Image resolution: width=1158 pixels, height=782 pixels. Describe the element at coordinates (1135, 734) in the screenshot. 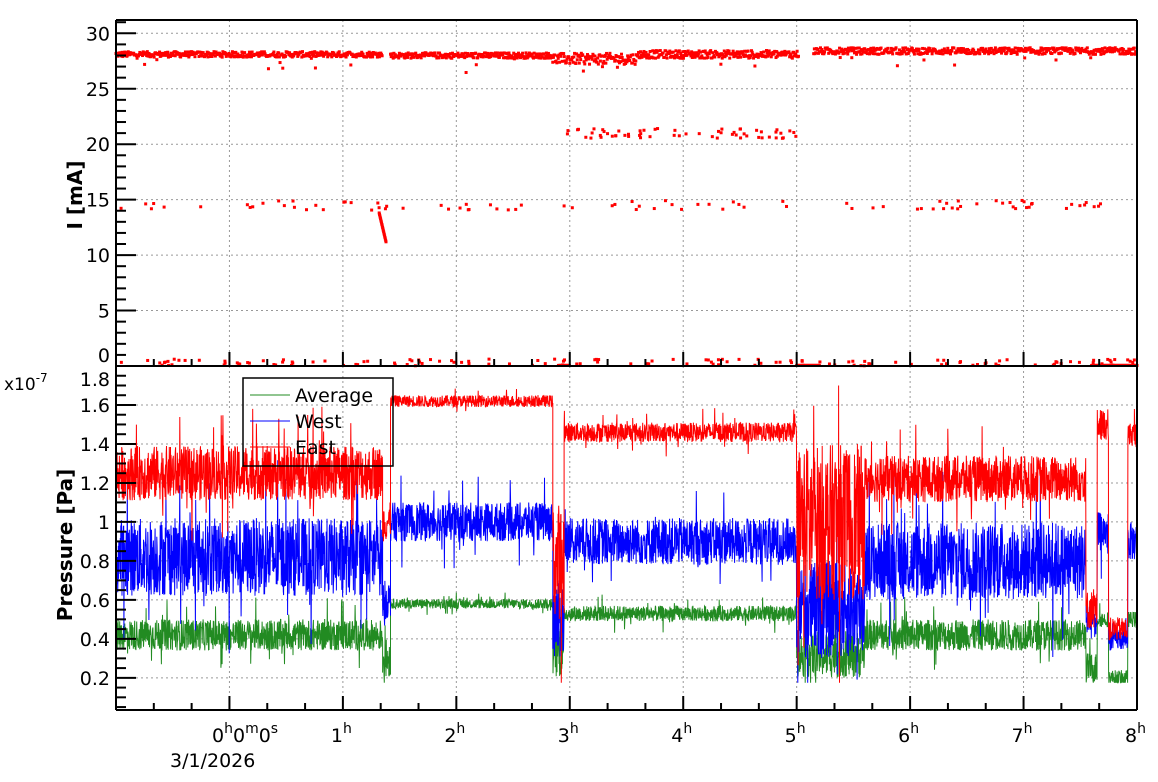

I see `x-tick-label: 8h` at that location.